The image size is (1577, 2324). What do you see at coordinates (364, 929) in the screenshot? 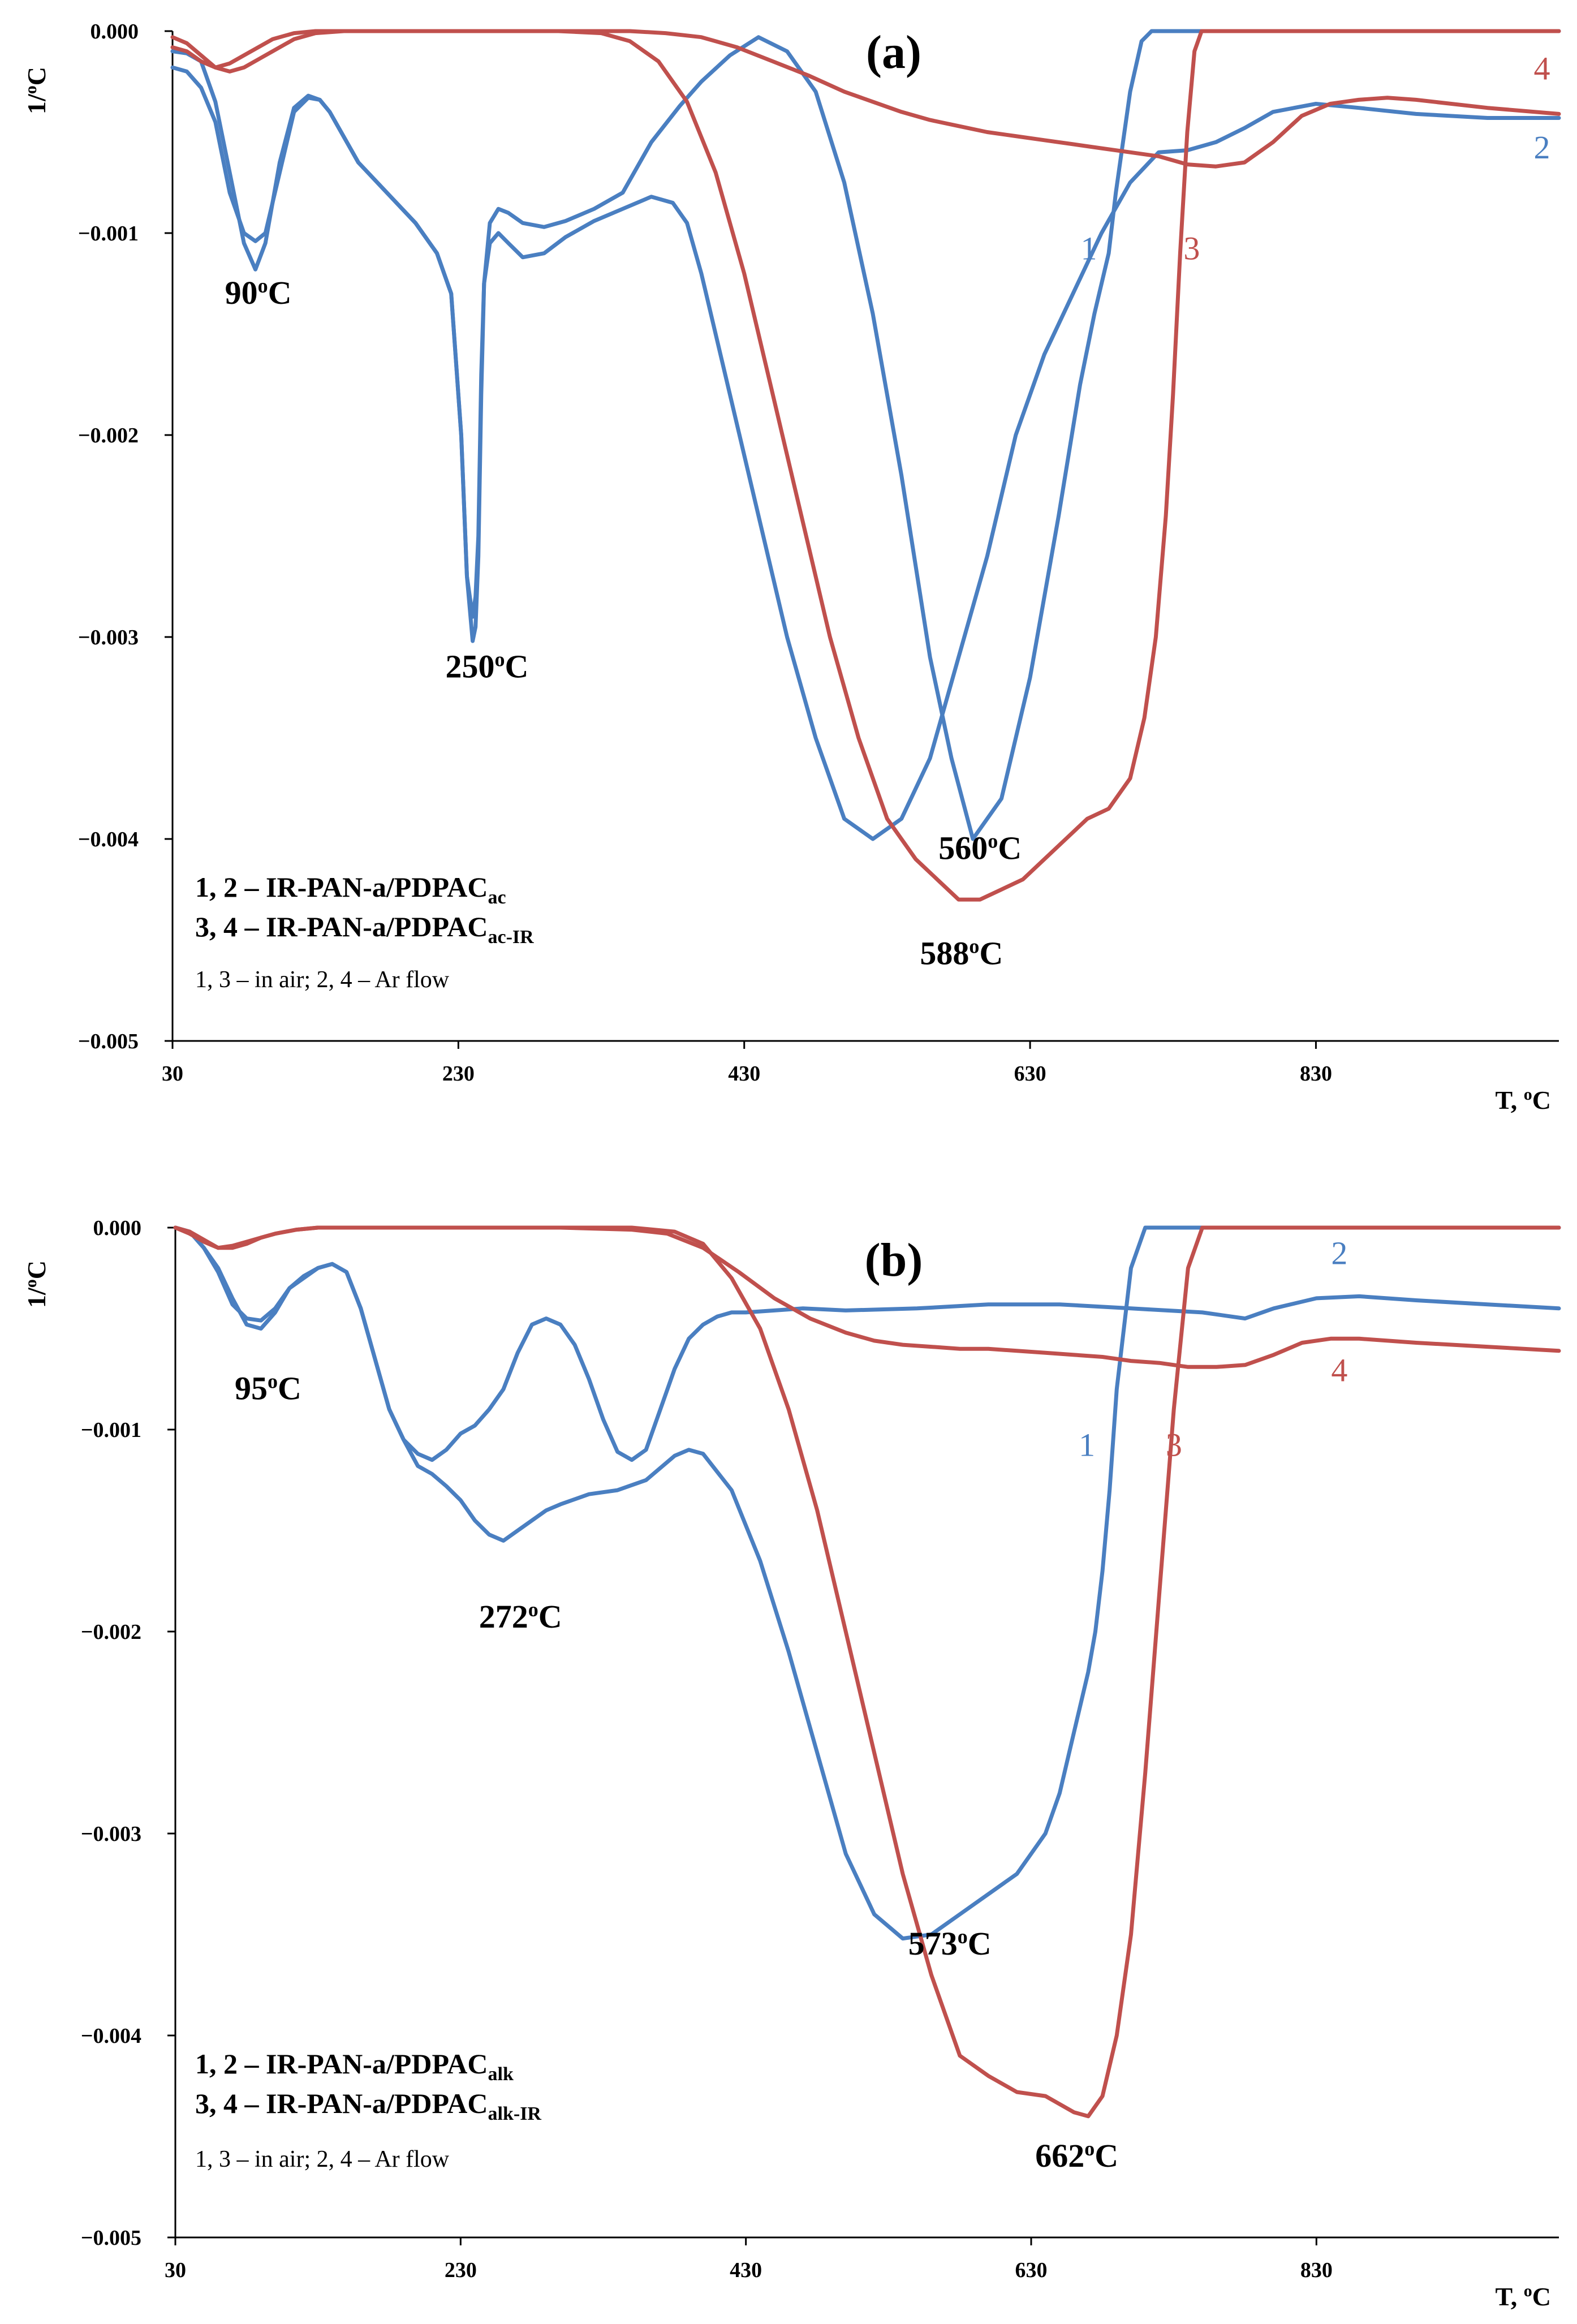
I see `legend-entry: 3, 4 – IR-PAN-a/PDPACac-IR` at bounding box center [364, 929].